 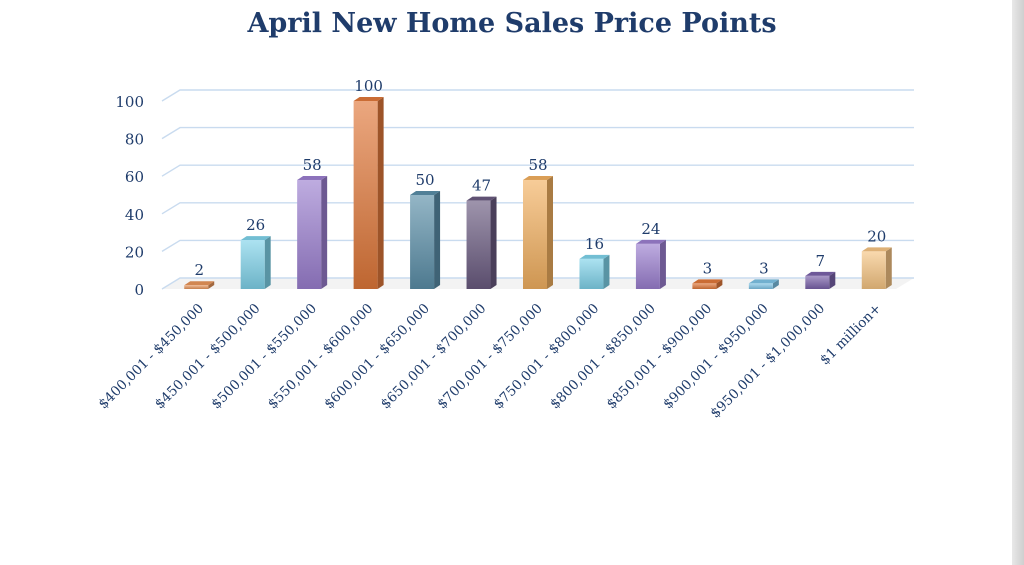 I want to click on page-edge, so click(x=1018, y=282).